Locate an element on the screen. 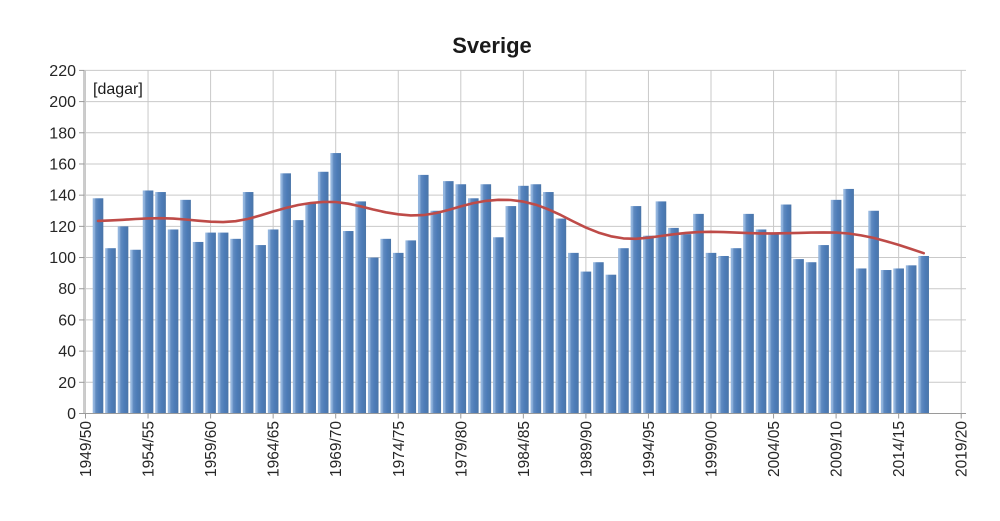 The height and width of the screenshot is (521, 1000). x-tick-label: 1999/00 is located at coordinates (712, 449).